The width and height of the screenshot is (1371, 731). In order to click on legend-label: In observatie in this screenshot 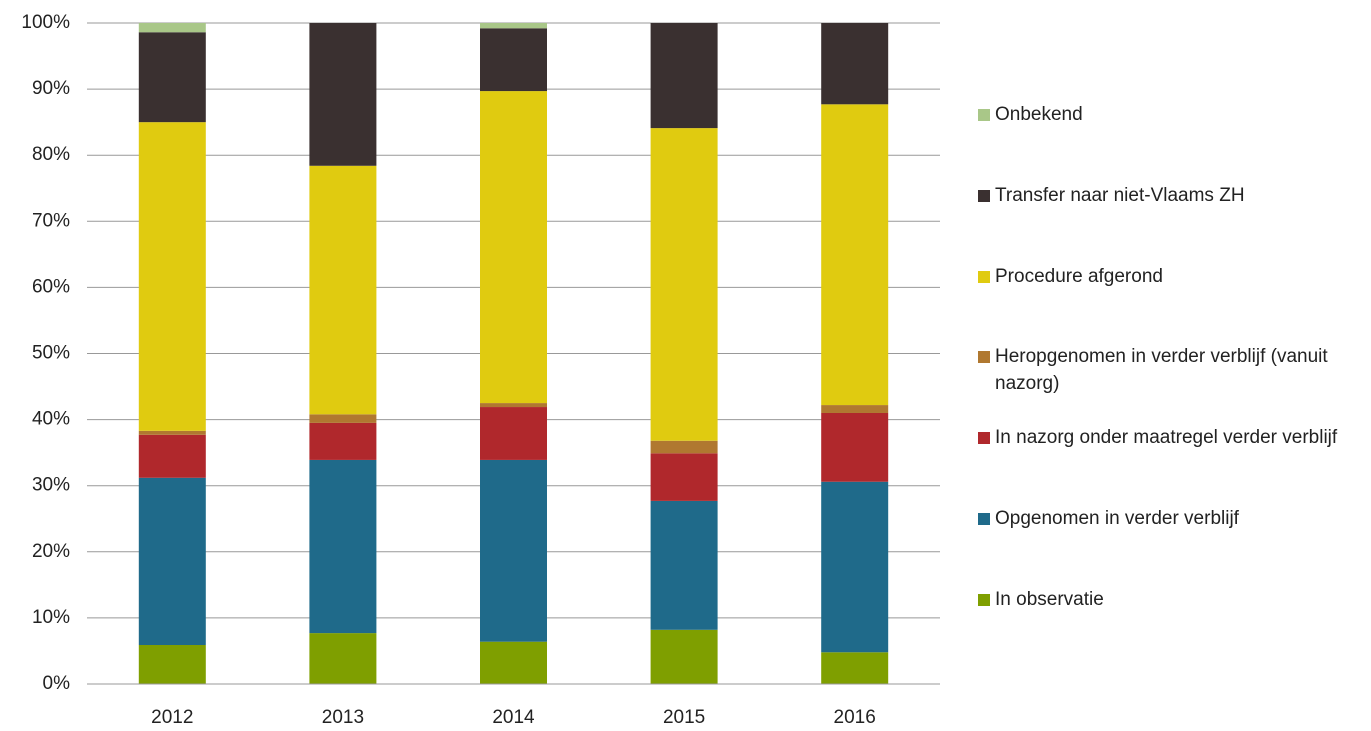, I will do `click(1049, 599)`.